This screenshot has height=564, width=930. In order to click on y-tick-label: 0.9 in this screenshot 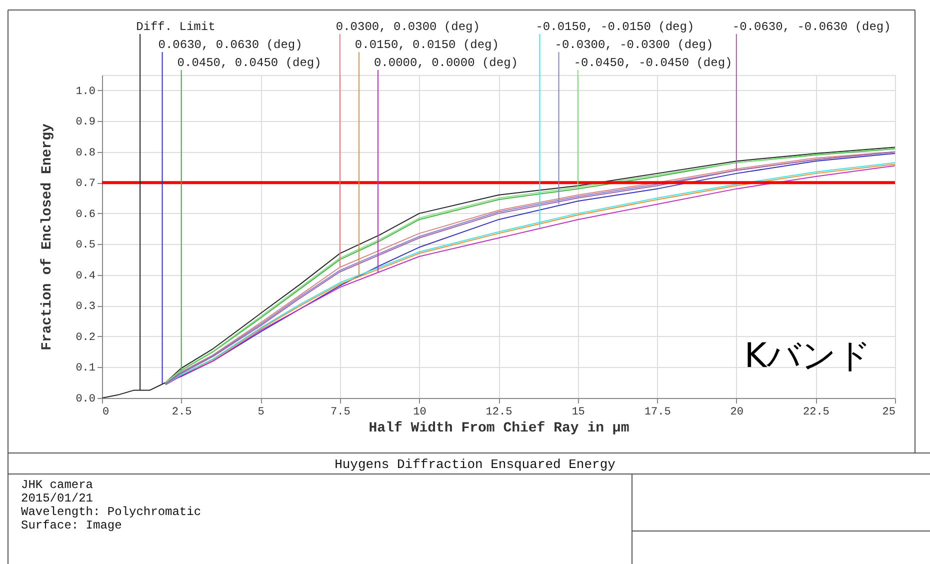, I will do `click(86, 122)`.